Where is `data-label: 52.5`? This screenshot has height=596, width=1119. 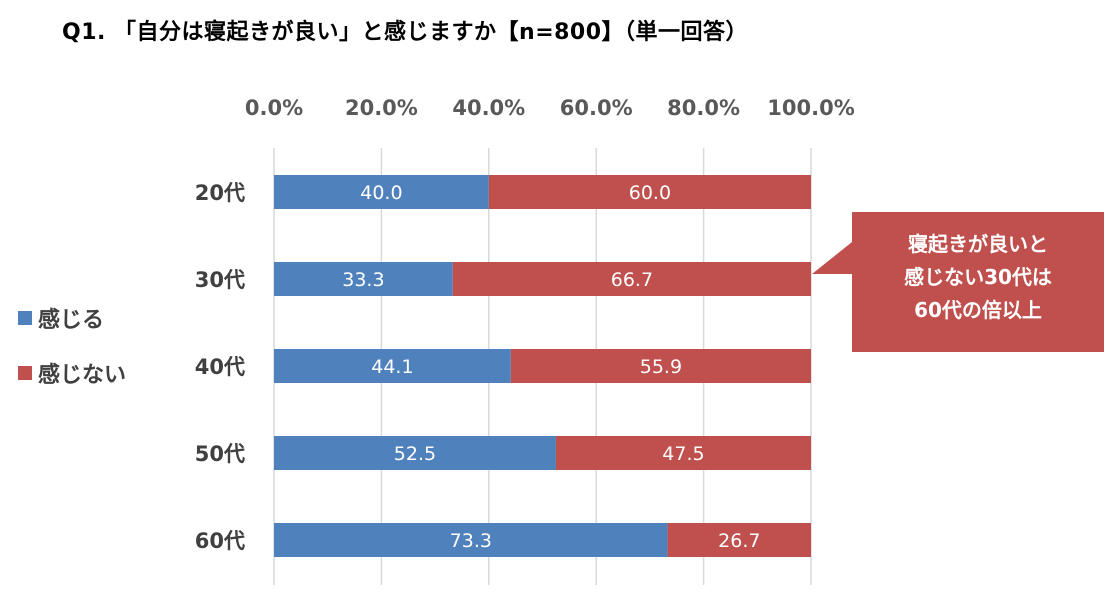 data-label: 52.5 is located at coordinates (415, 454).